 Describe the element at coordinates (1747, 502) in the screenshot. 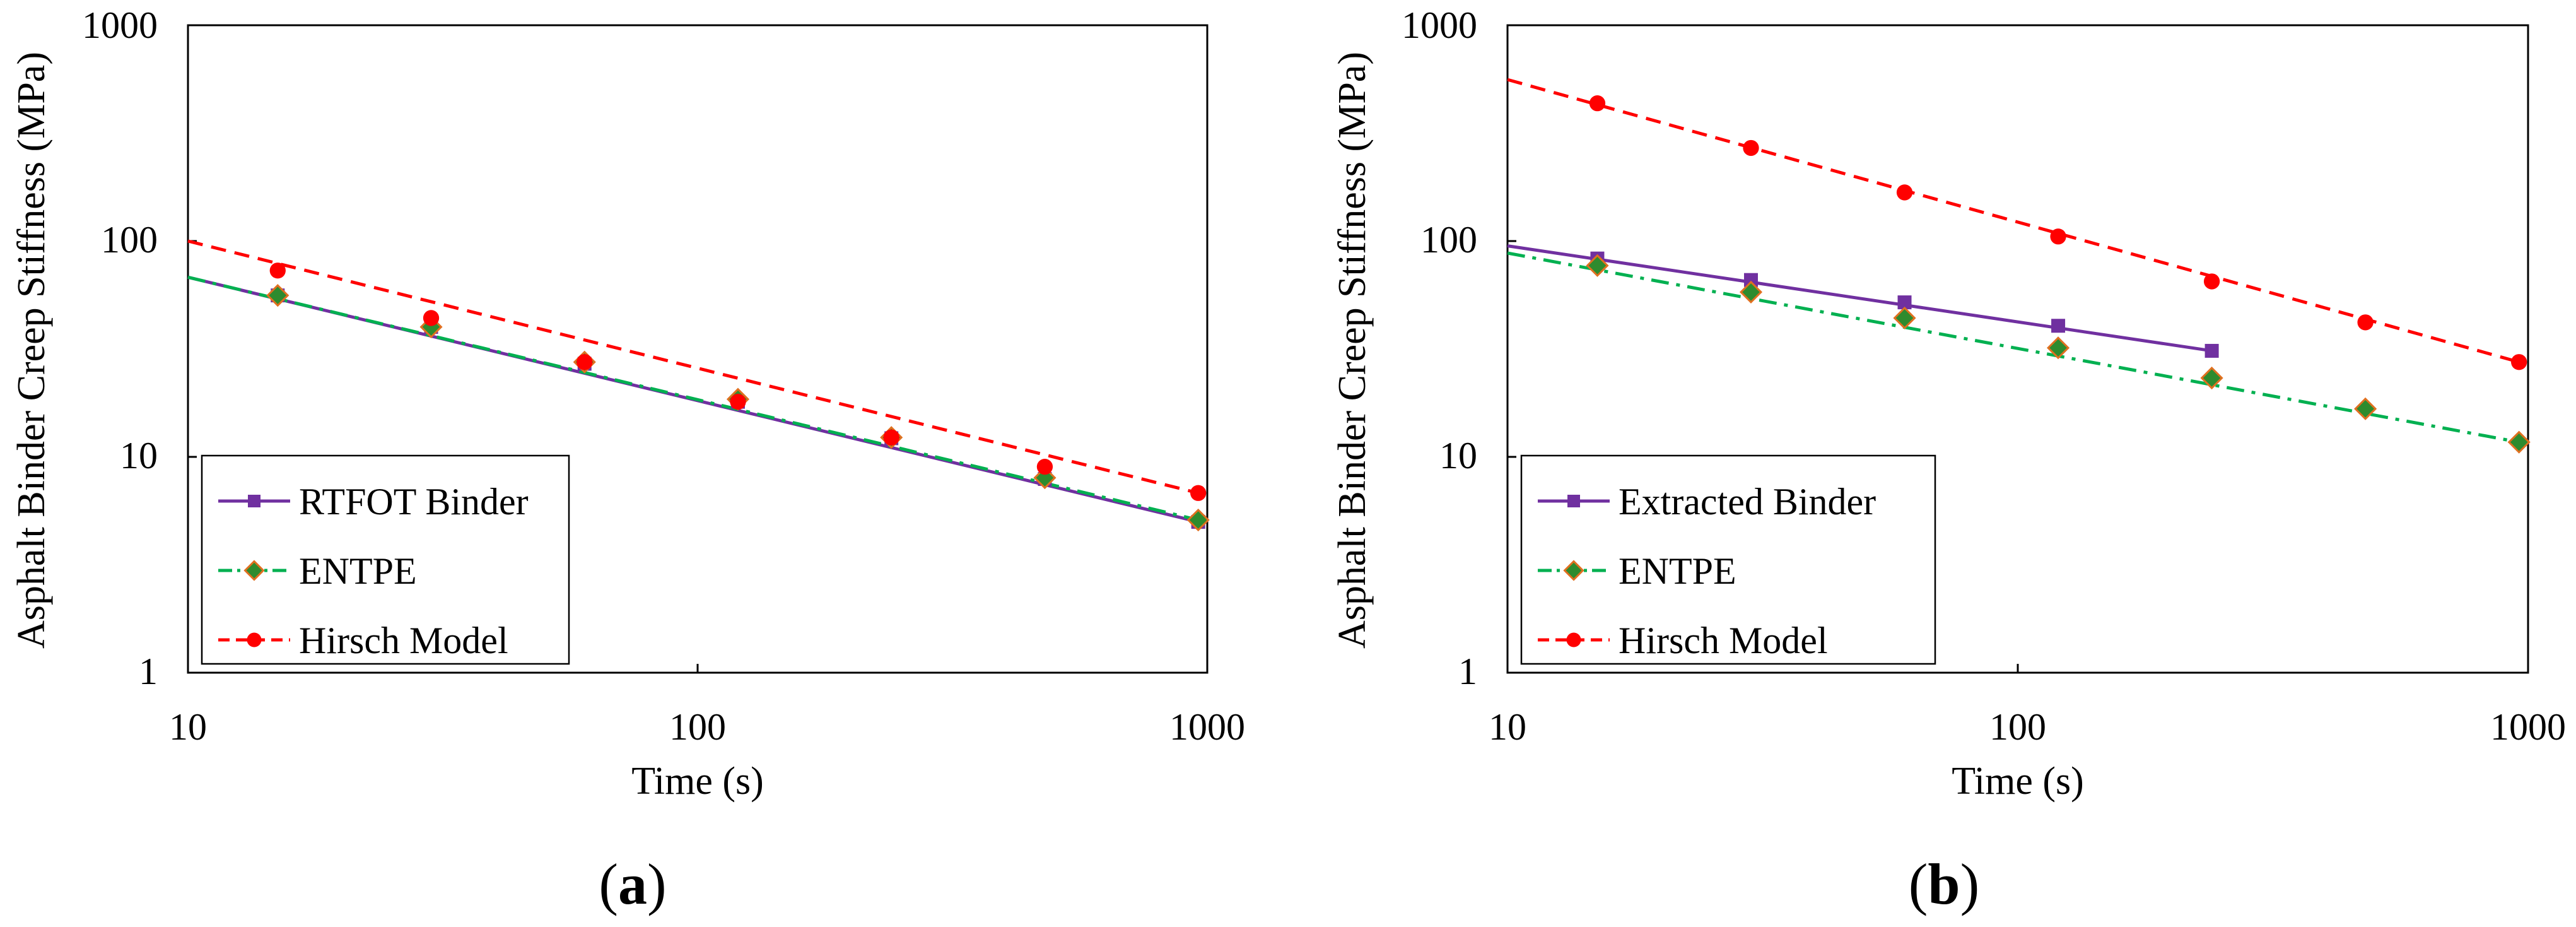

I see `legend-label: Extracted Binder` at that location.